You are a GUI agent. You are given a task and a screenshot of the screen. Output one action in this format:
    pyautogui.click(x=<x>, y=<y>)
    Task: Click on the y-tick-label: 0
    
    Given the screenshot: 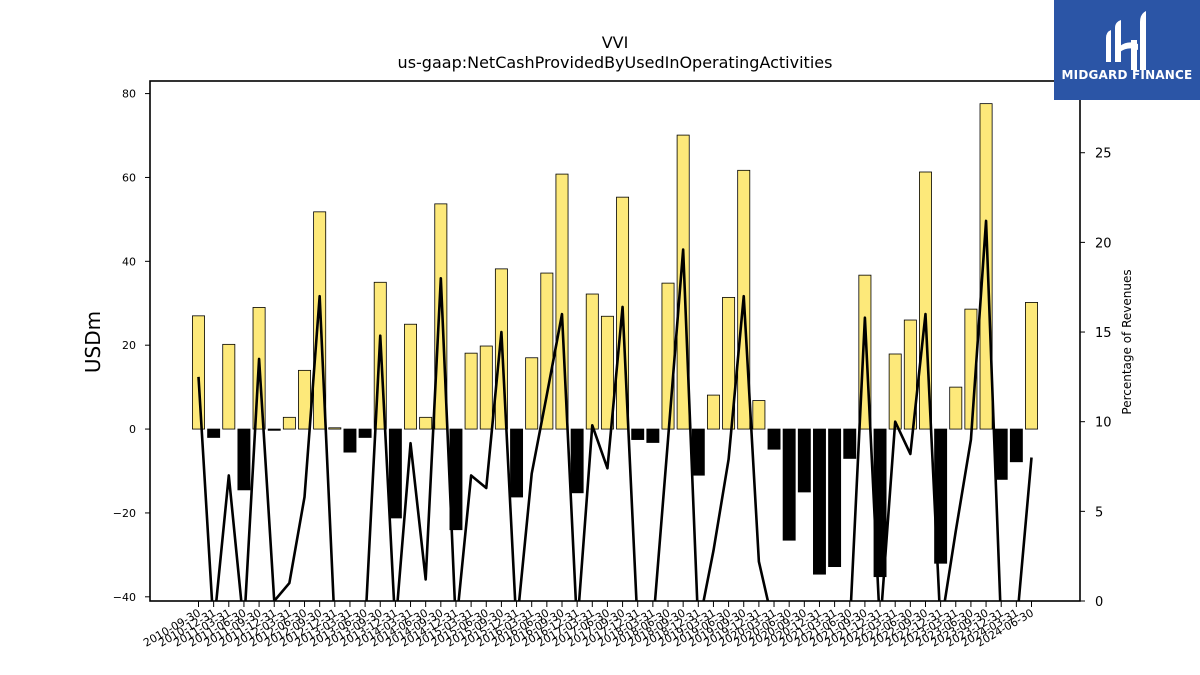 What is the action you would take?
    pyautogui.click(x=132, y=429)
    